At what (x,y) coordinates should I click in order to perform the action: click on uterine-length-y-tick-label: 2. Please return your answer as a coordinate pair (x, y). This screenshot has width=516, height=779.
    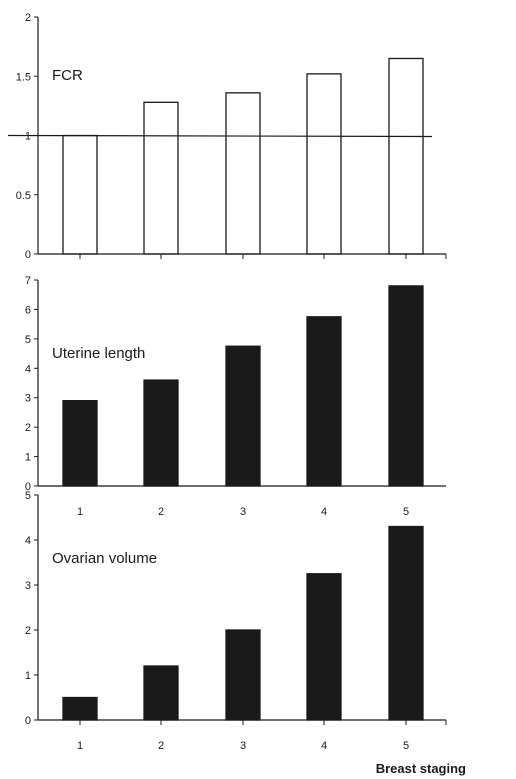
    Looking at the image, I should click on (28, 428).